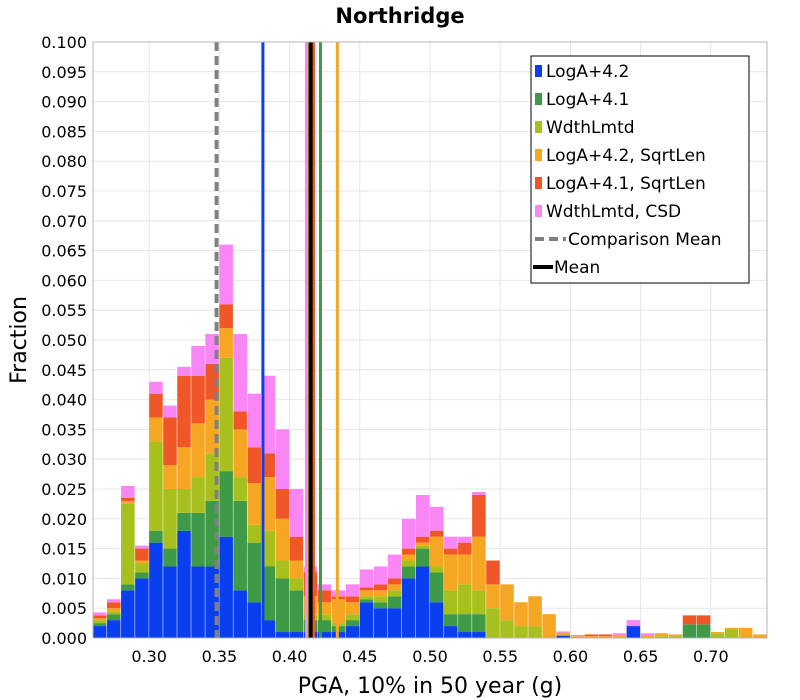  What do you see at coordinates (360, 656) in the screenshot?
I see `x-tick-label: 0.45` at bounding box center [360, 656].